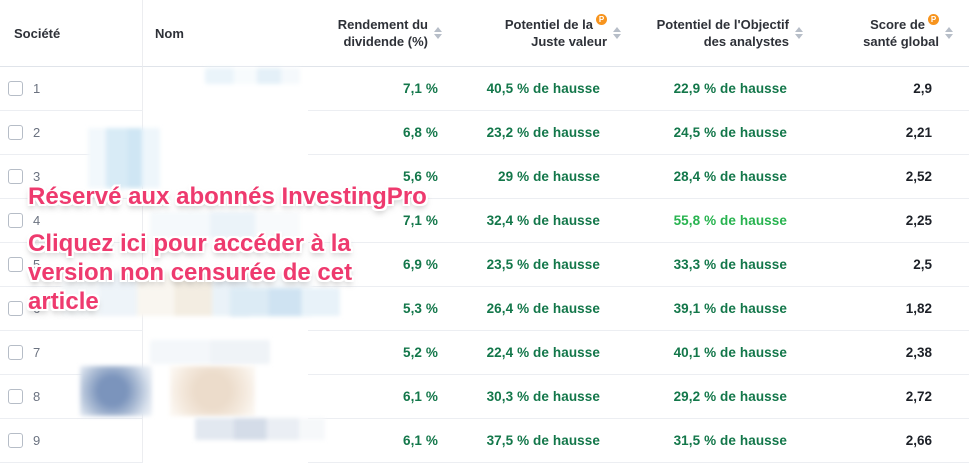  Describe the element at coordinates (922, 264) in the screenshot. I see `health-score-value: 2,5` at that location.